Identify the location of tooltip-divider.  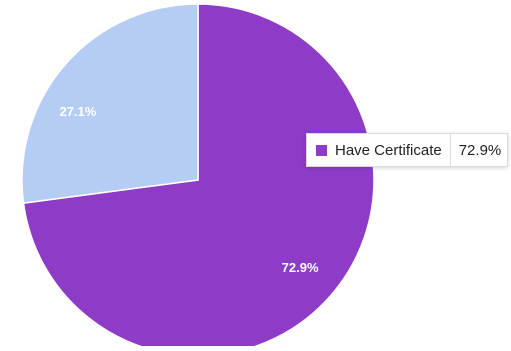
(450, 150).